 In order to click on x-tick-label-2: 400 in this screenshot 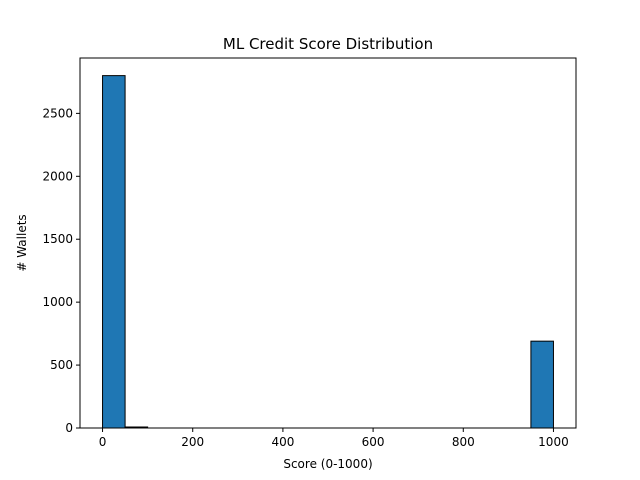, I will do `click(282, 442)`.